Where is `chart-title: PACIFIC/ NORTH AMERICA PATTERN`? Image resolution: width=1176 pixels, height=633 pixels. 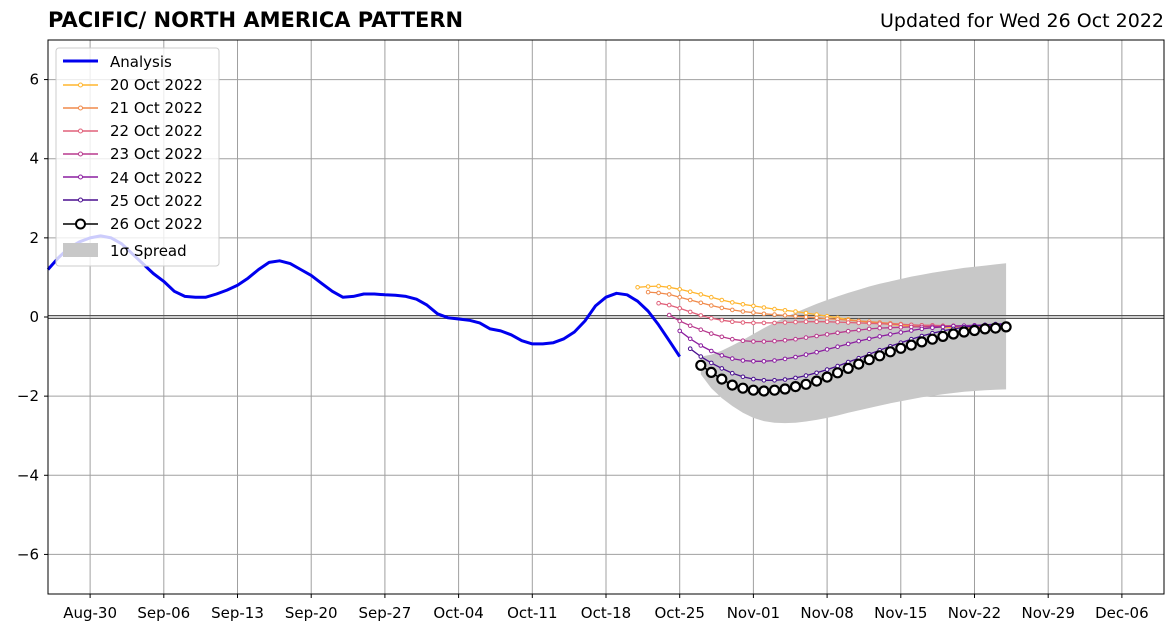 chart-title: PACIFIC/ NORTH AMERICA PATTERN is located at coordinates (256, 20).